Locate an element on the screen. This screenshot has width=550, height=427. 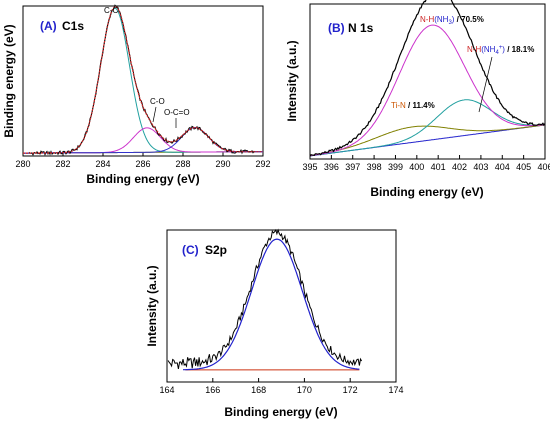
x-tick-label: 172 is located at coordinates (350, 390).